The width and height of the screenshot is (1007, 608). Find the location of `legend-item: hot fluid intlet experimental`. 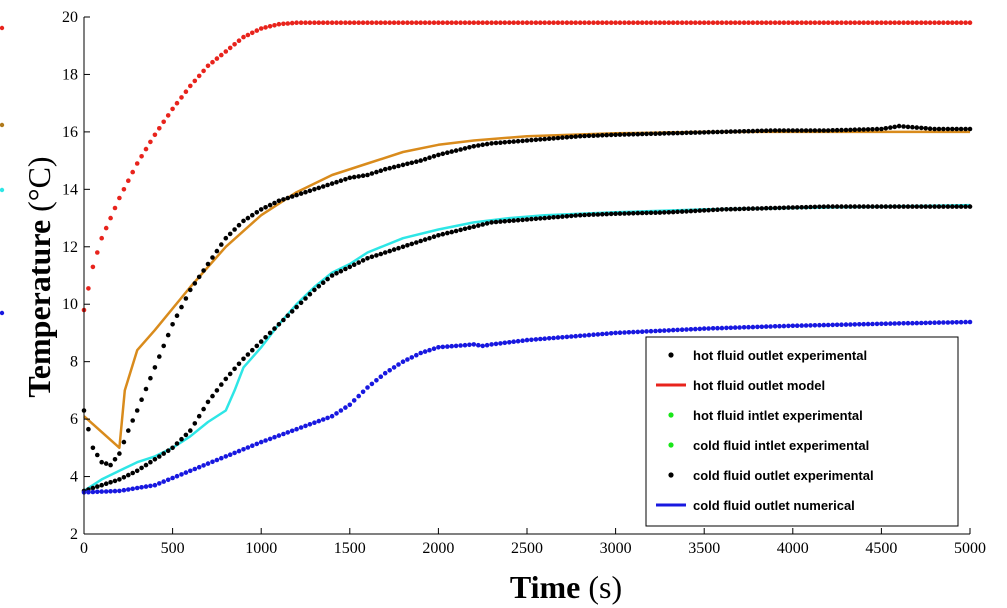

legend-item: hot fluid intlet experimental is located at coordinates (765, 415).